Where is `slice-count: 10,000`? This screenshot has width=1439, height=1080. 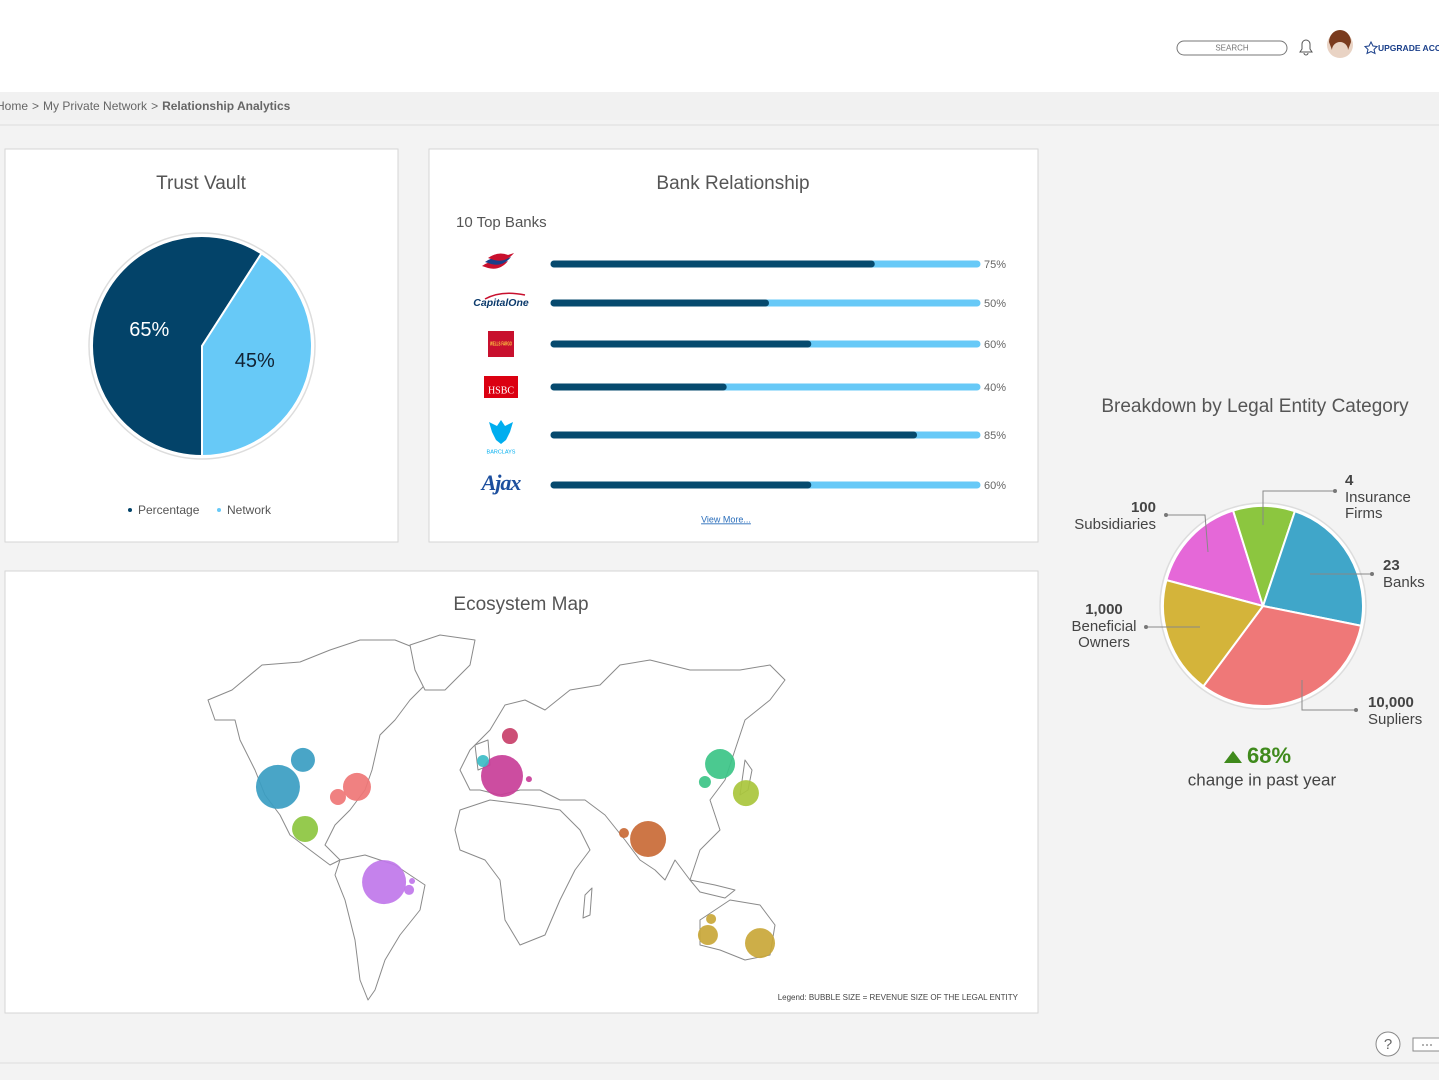 slice-count: 10,000 is located at coordinates (1391, 702).